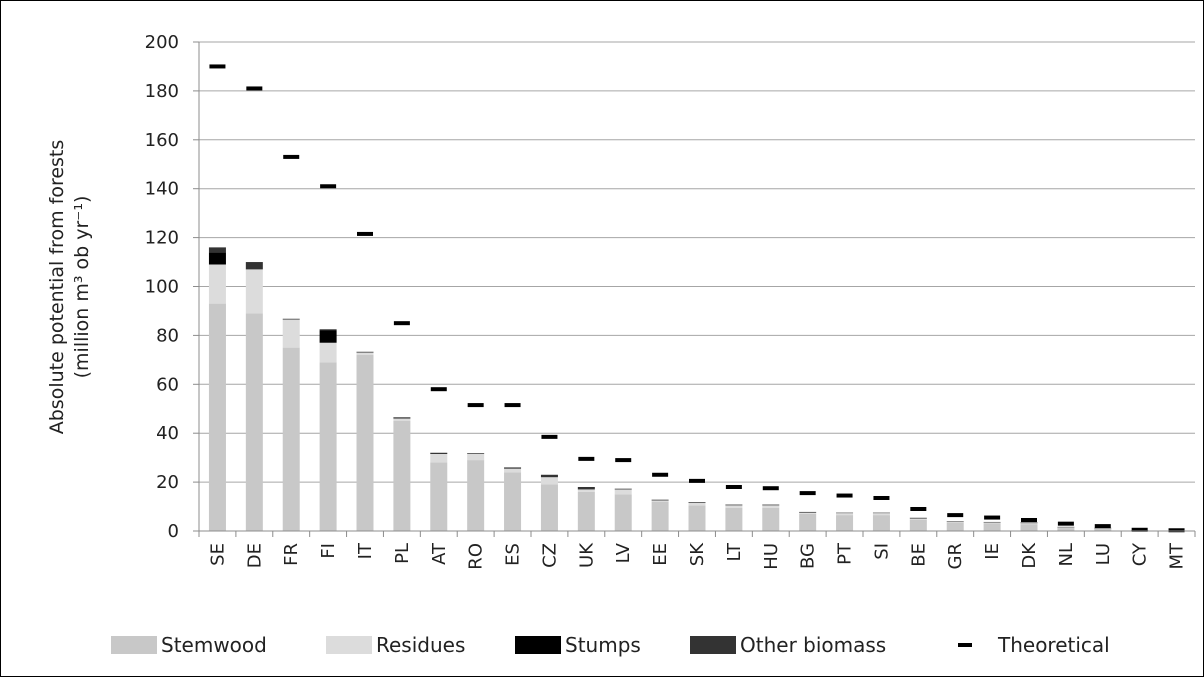 This screenshot has width=1204, height=677. What do you see at coordinates (134, 645) in the screenshot?
I see `legend-swatch-stemwood` at bounding box center [134, 645].